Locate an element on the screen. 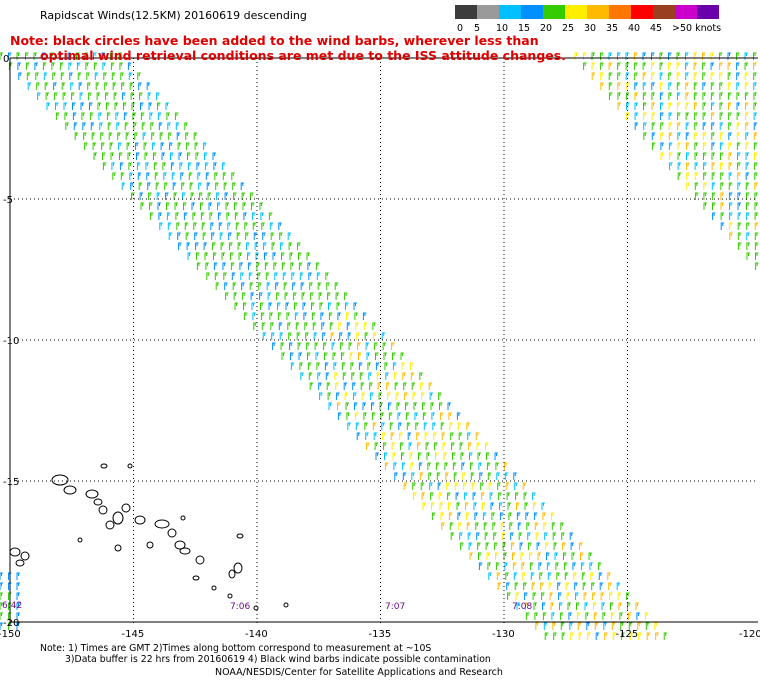  lon-label: -145 is located at coordinates (133, 634).